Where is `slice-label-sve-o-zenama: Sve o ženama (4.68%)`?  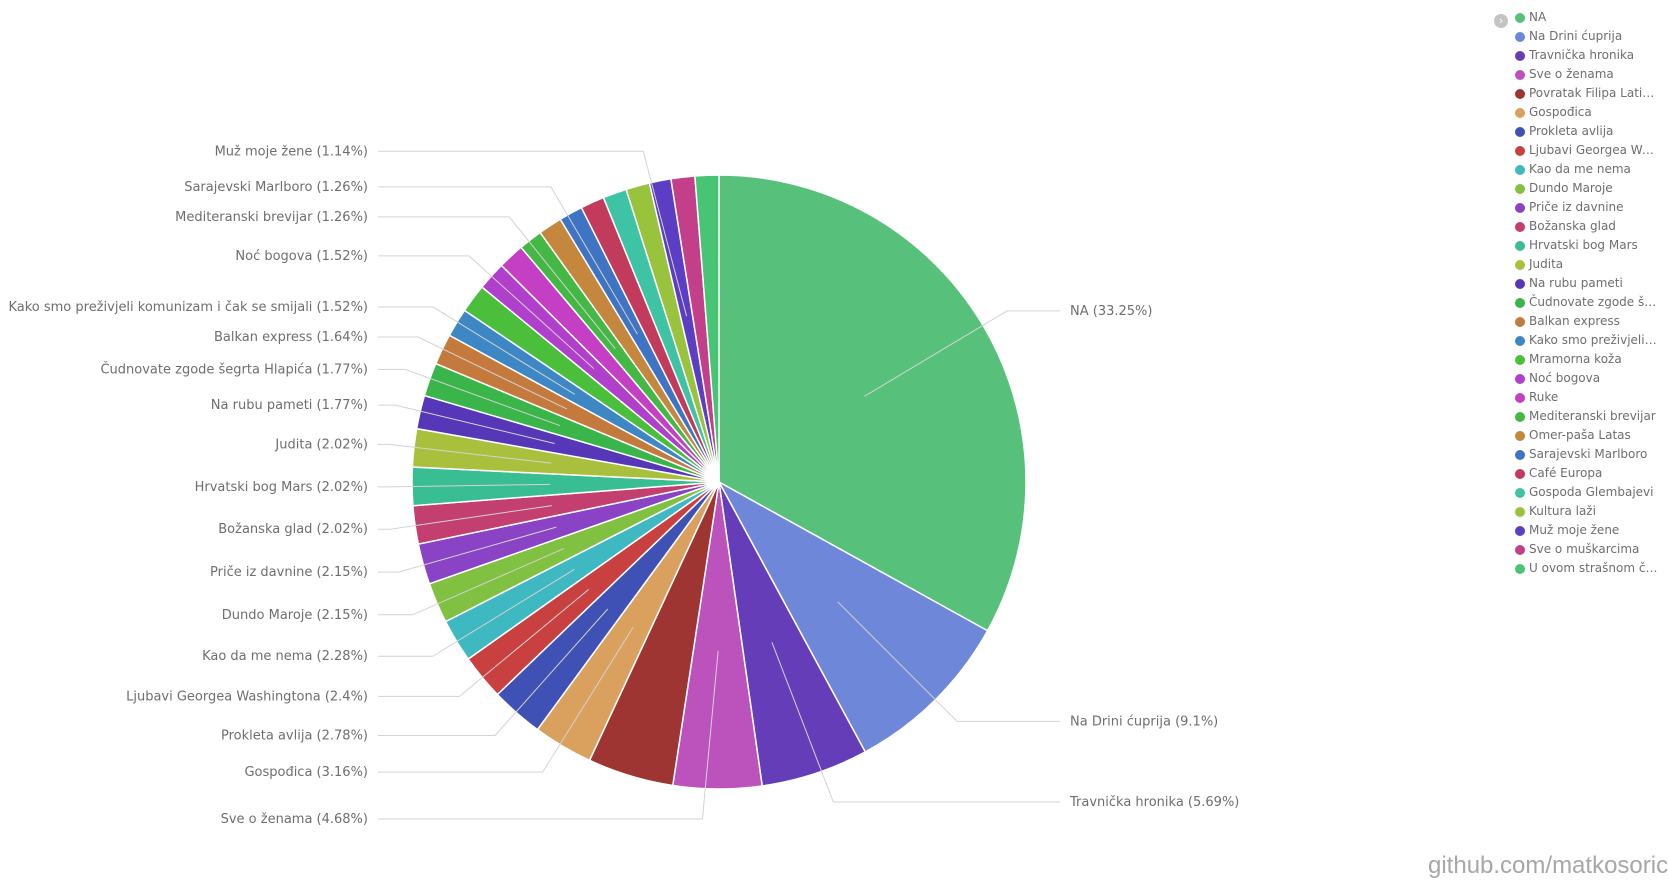
slice-label-sve-o-zenama: Sve o ženama (4.68%) is located at coordinates (294, 819).